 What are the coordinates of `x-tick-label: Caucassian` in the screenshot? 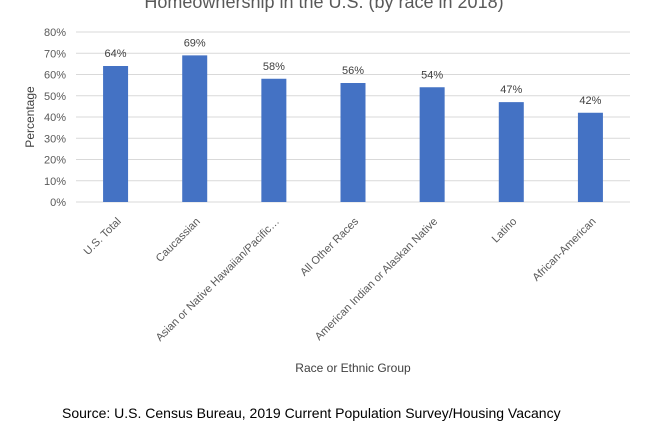 It's located at (178, 240).